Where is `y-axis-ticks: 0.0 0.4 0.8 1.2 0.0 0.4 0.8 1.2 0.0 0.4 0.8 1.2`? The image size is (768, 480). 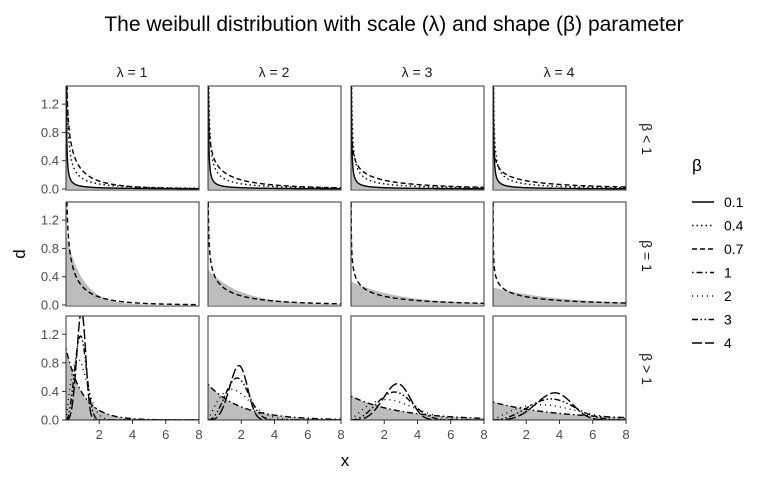
y-axis-ticks: 0.0 0.4 0.8 1.2 0.0 0.4 0.8 1.2 0.0 0.4 0.8 1.2 is located at coordinates (53, 262).